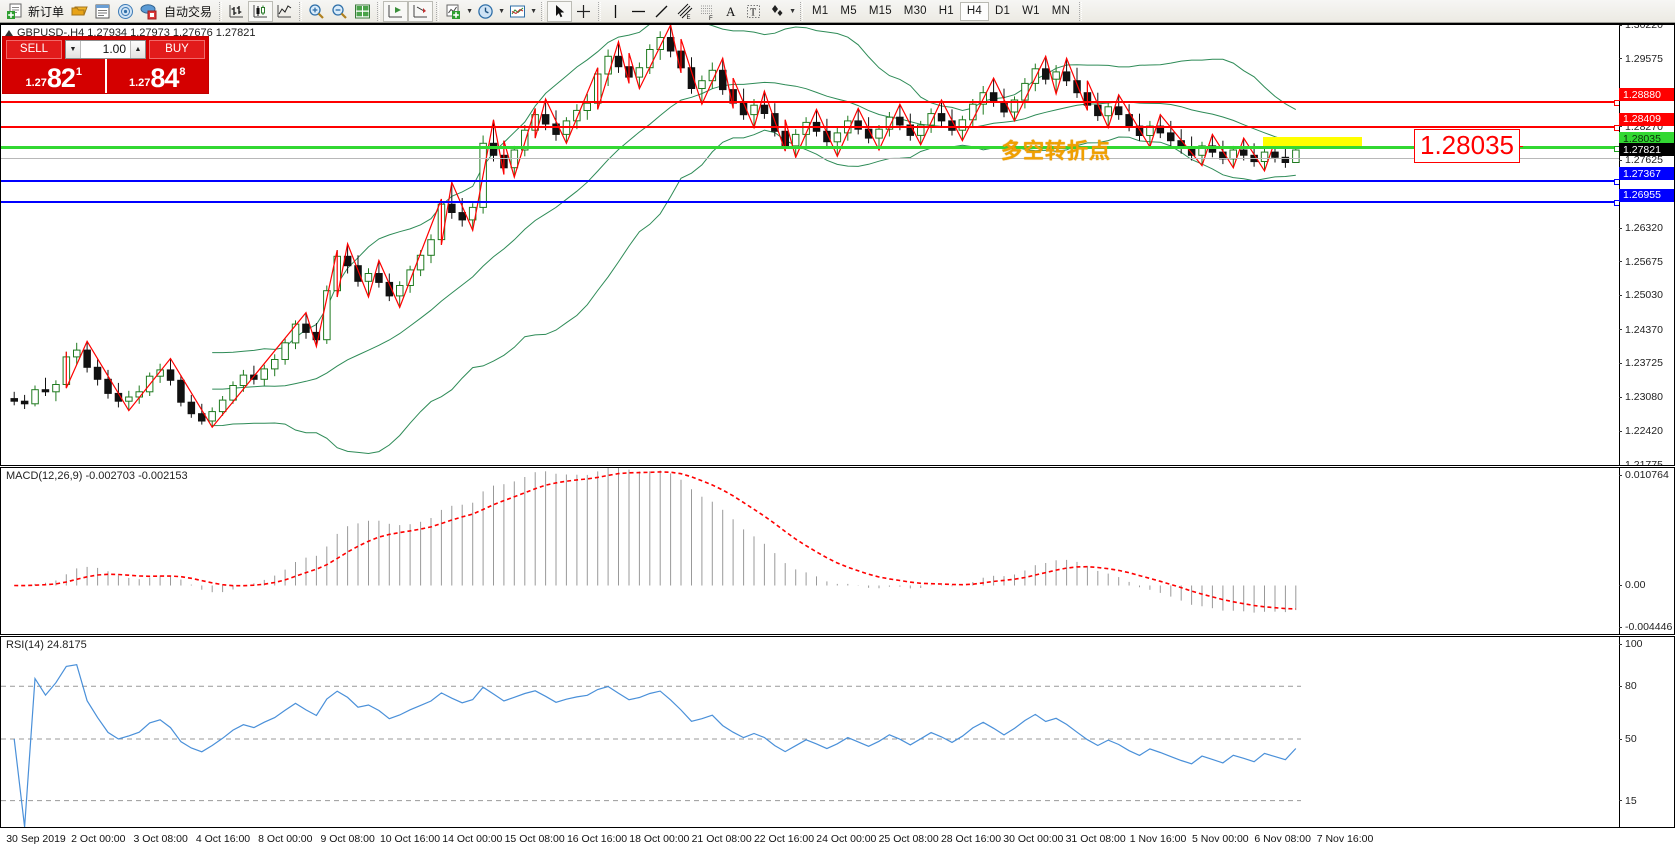 This screenshot has height=857, width=1675. I want to click on folder-button, so click(79, 11).